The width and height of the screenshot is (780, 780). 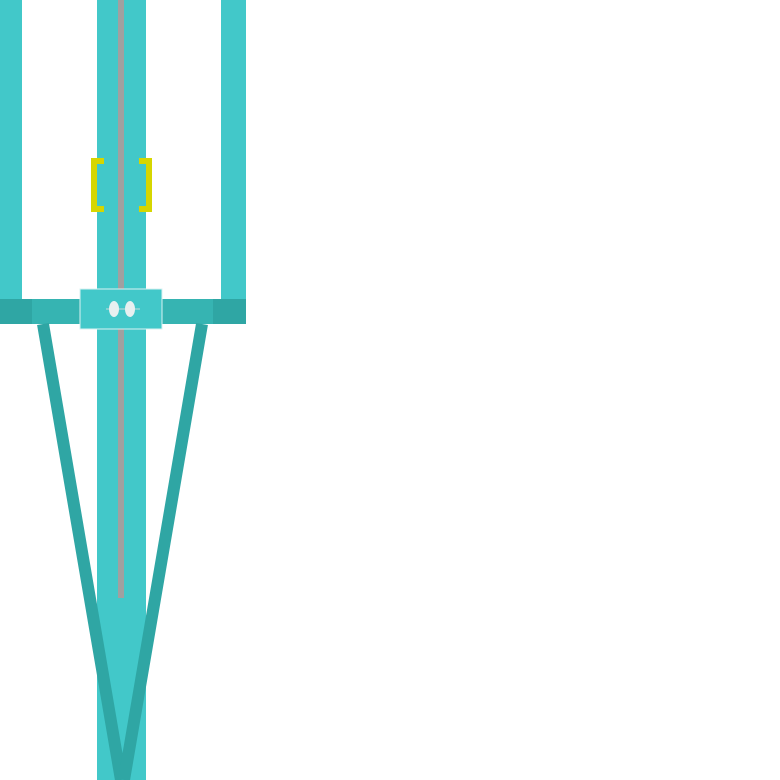 I want to click on crossbar-left-cap, so click(x=16, y=311).